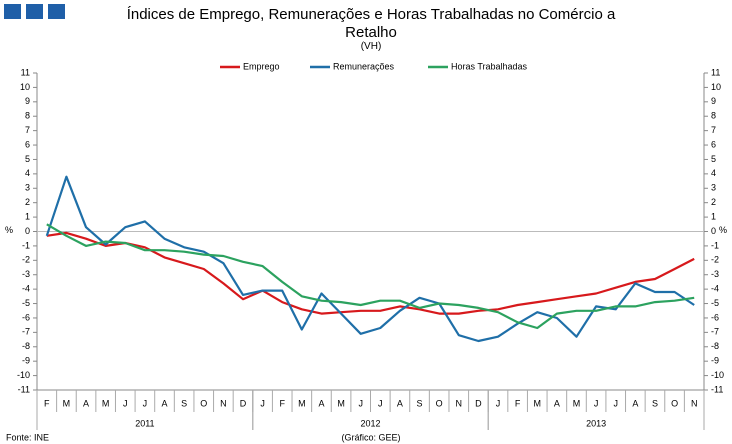  What do you see at coordinates (717, 389) in the screenshot?
I see `y2-tick-label: -11` at bounding box center [717, 389].